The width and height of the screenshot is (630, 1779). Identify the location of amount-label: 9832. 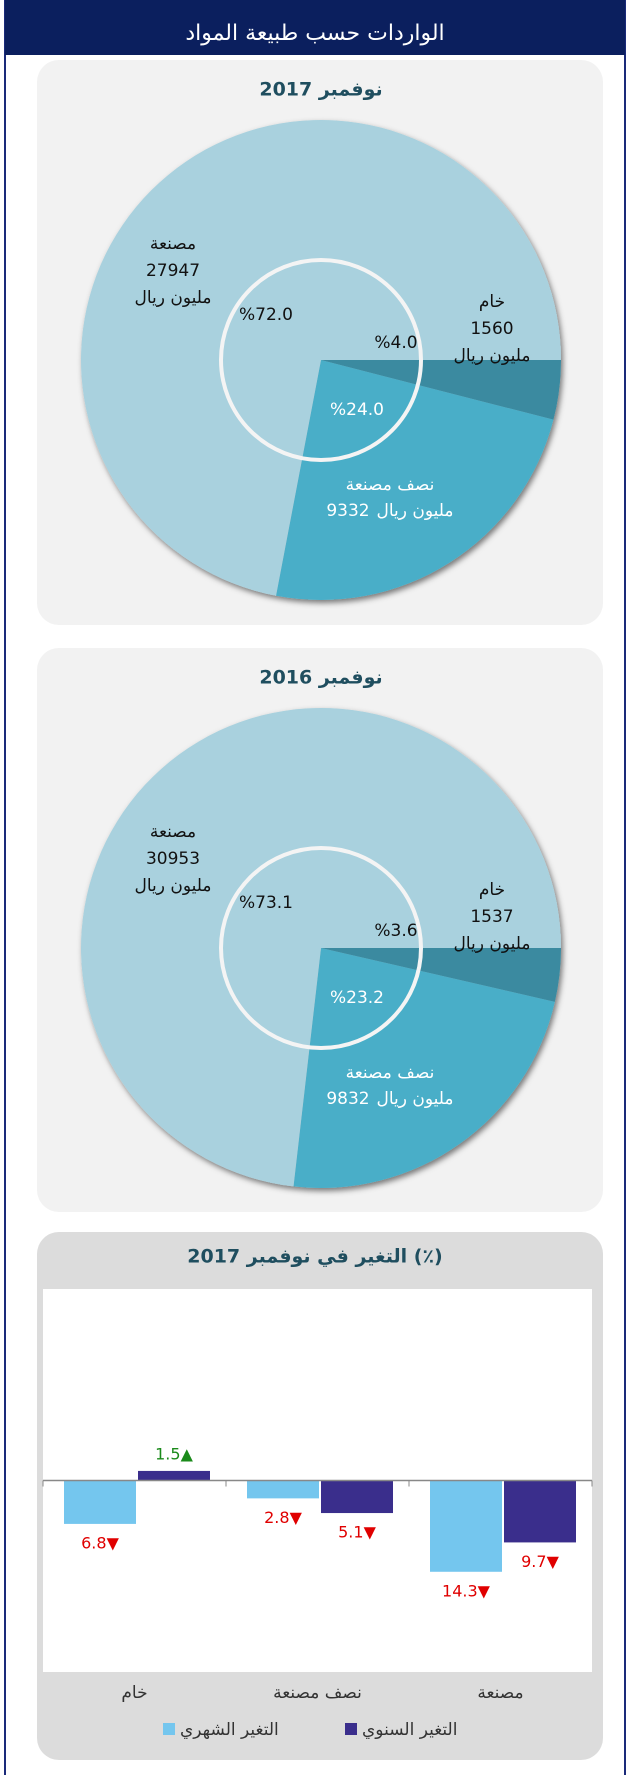
(347, 1099).